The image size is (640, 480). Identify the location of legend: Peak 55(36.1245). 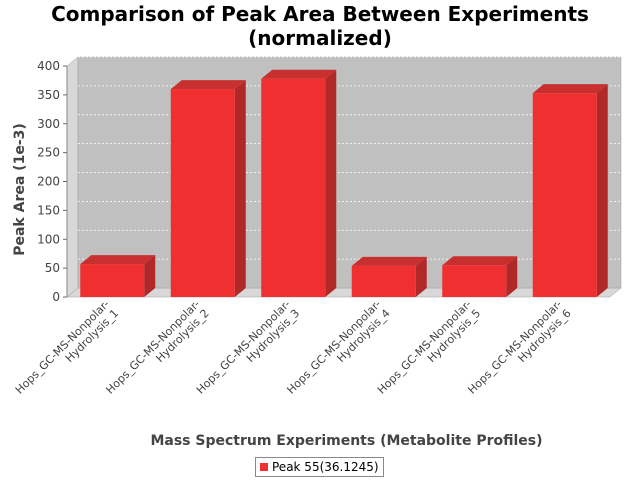
(319, 467).